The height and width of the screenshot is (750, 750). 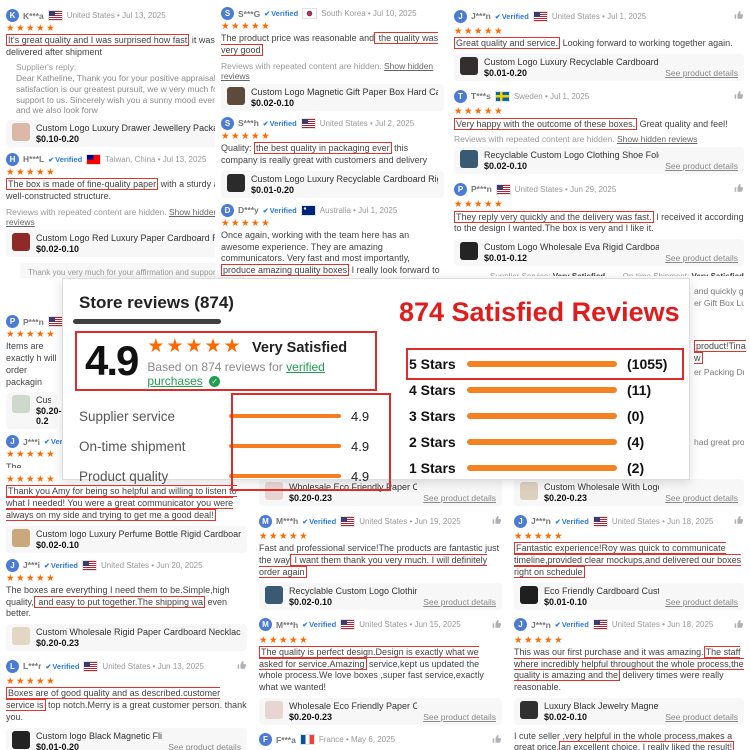 What do you see at coordinates (410, 521) in the screenshot?
I see `review-meta: United States • Jun 19, 2025` at bounding box center [410, 521].